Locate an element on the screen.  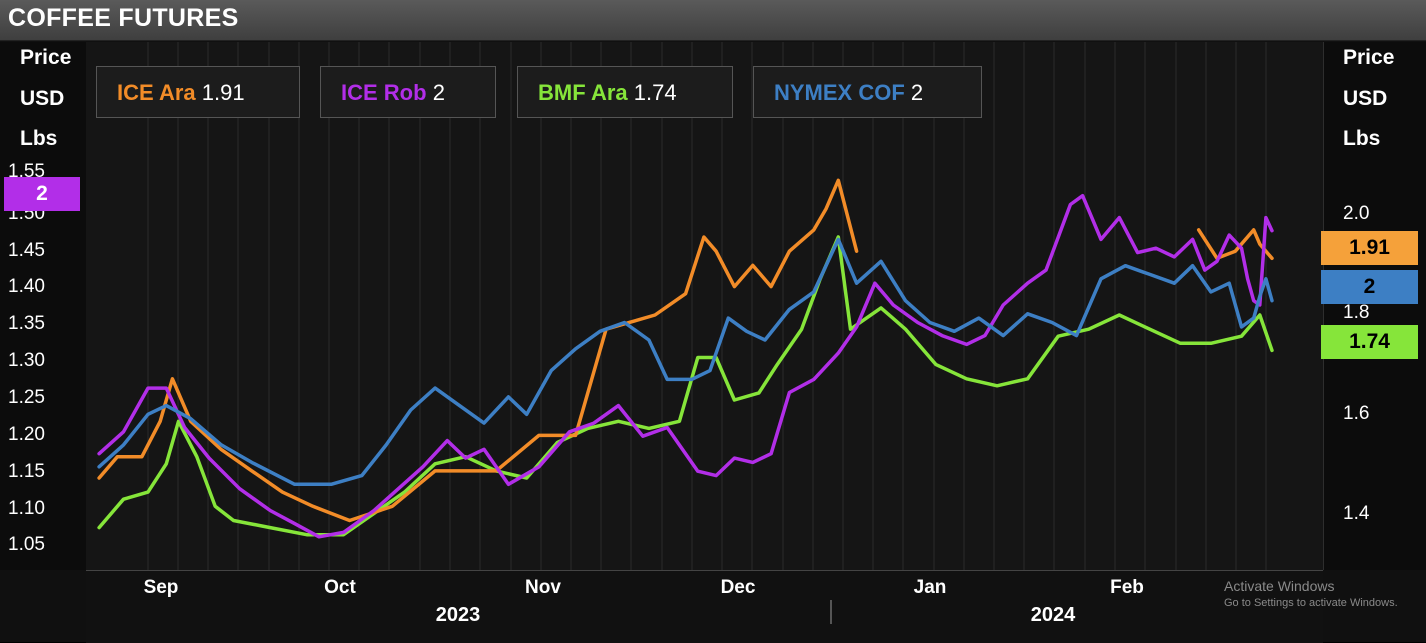
year-label-2023: 2023 is located at coordinates (458, 615).